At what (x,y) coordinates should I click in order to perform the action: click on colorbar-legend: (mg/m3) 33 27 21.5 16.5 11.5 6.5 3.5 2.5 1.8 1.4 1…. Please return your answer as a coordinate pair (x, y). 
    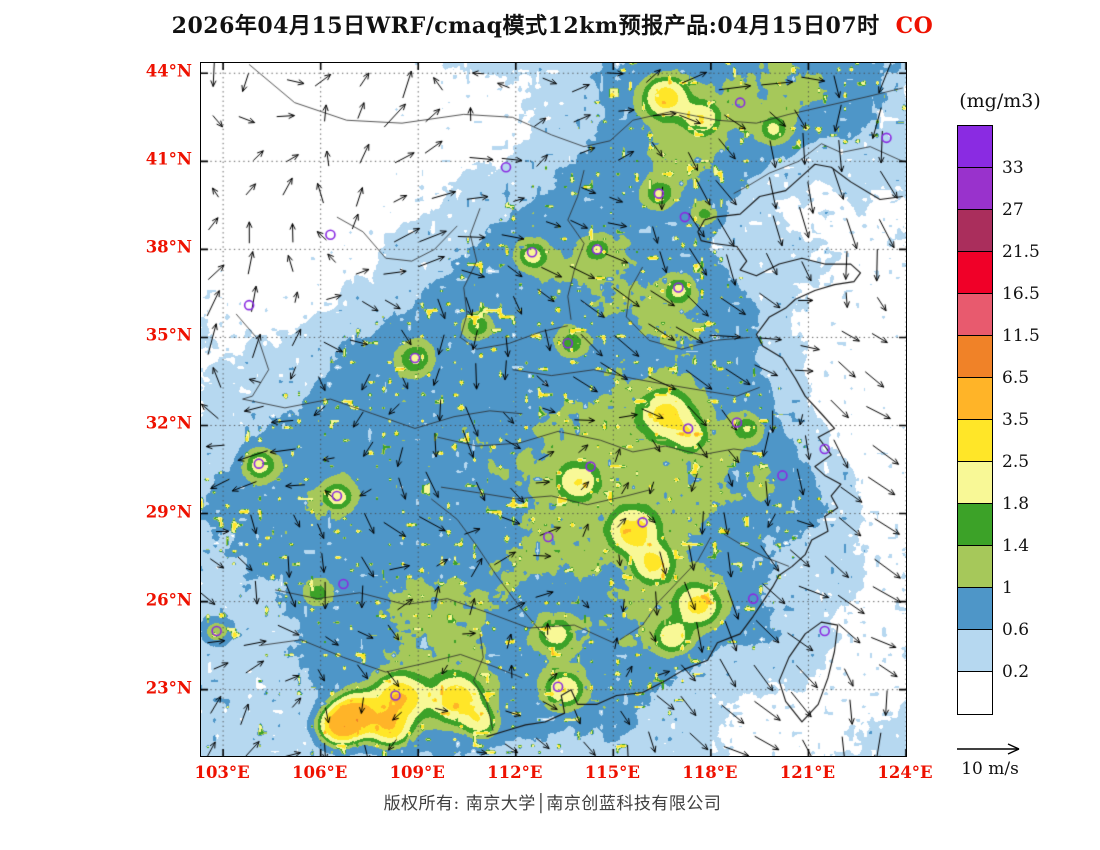
    Looking at the image, I should click on (1010, 402).